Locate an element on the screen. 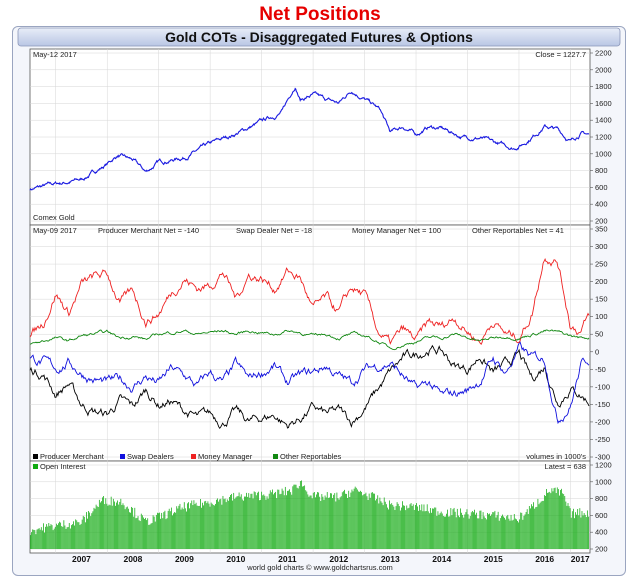 This screenshot has width=640, height=579. x-tick-label-year: 2012 is located at coordinates (338, 559).